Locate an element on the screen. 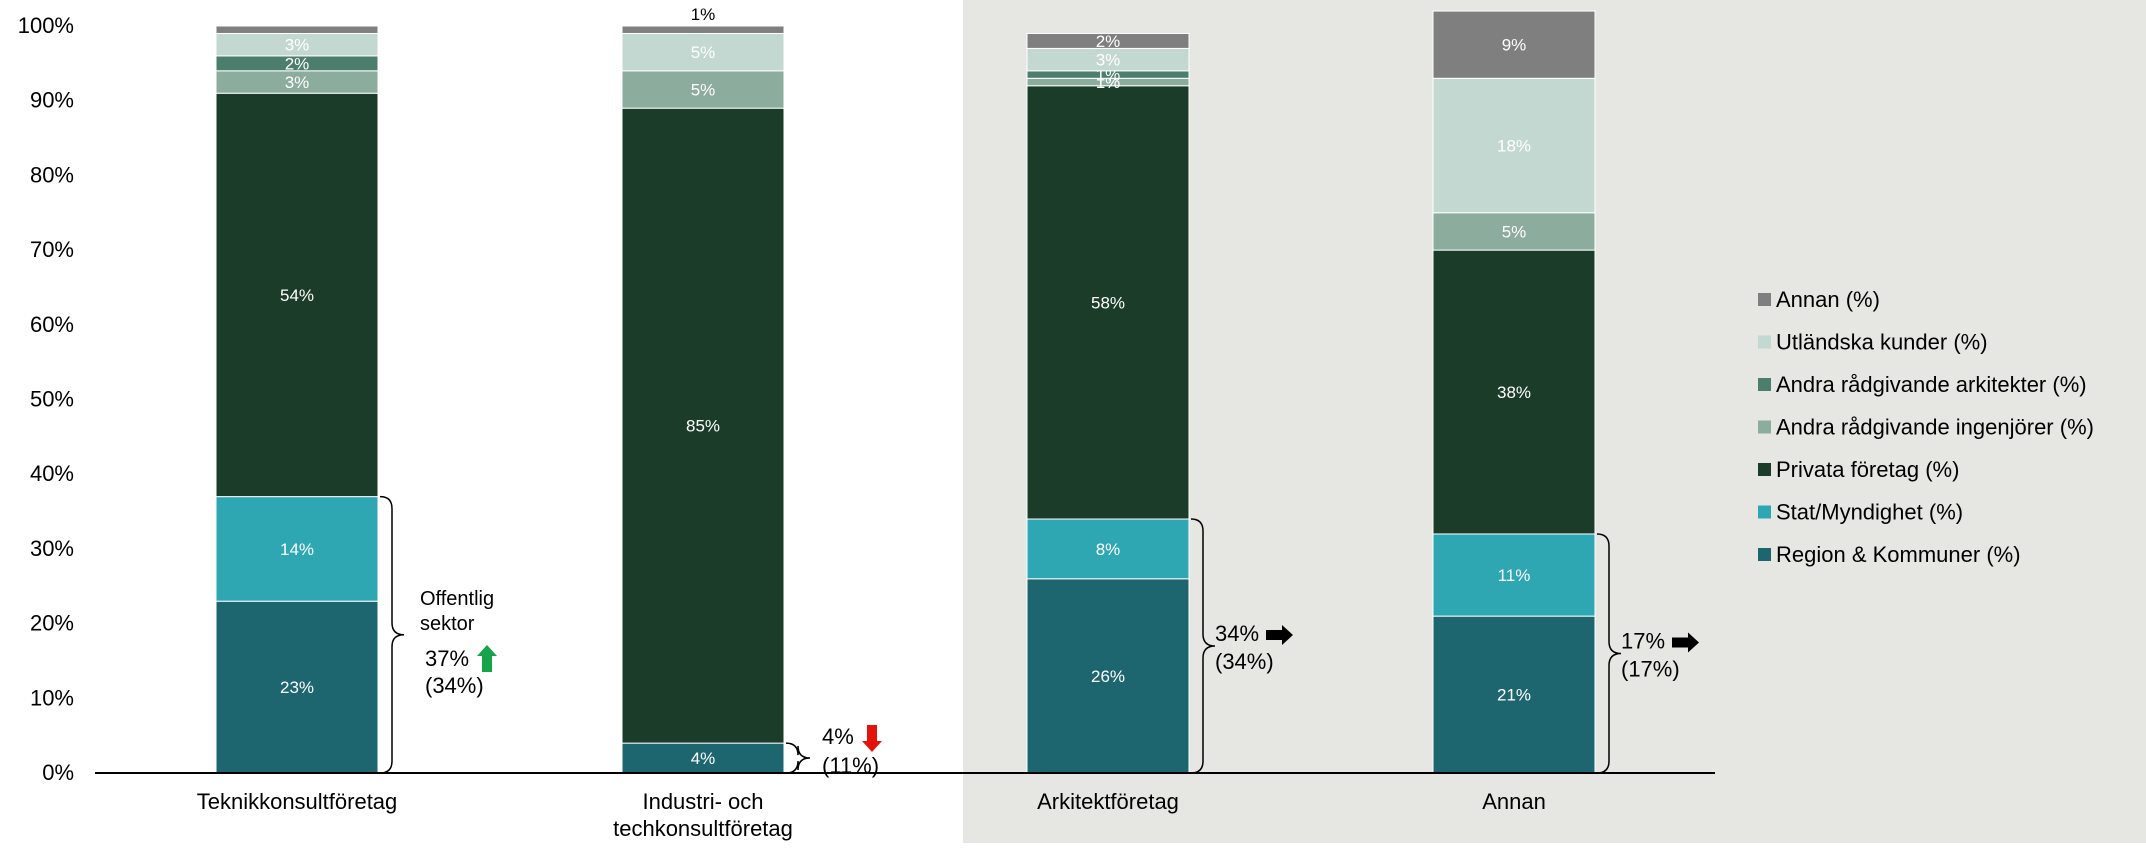 This screenshot has width=2146, height=848. data-label: 21% is located at coordinates (1514, 695).